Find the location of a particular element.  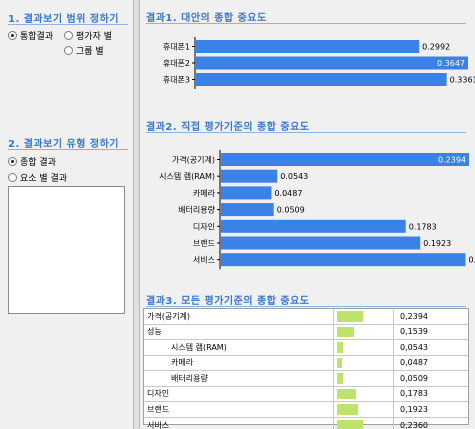

scope-section-title: 1. 결과보기 범위 정하기 is located at coordinates (64, 19).